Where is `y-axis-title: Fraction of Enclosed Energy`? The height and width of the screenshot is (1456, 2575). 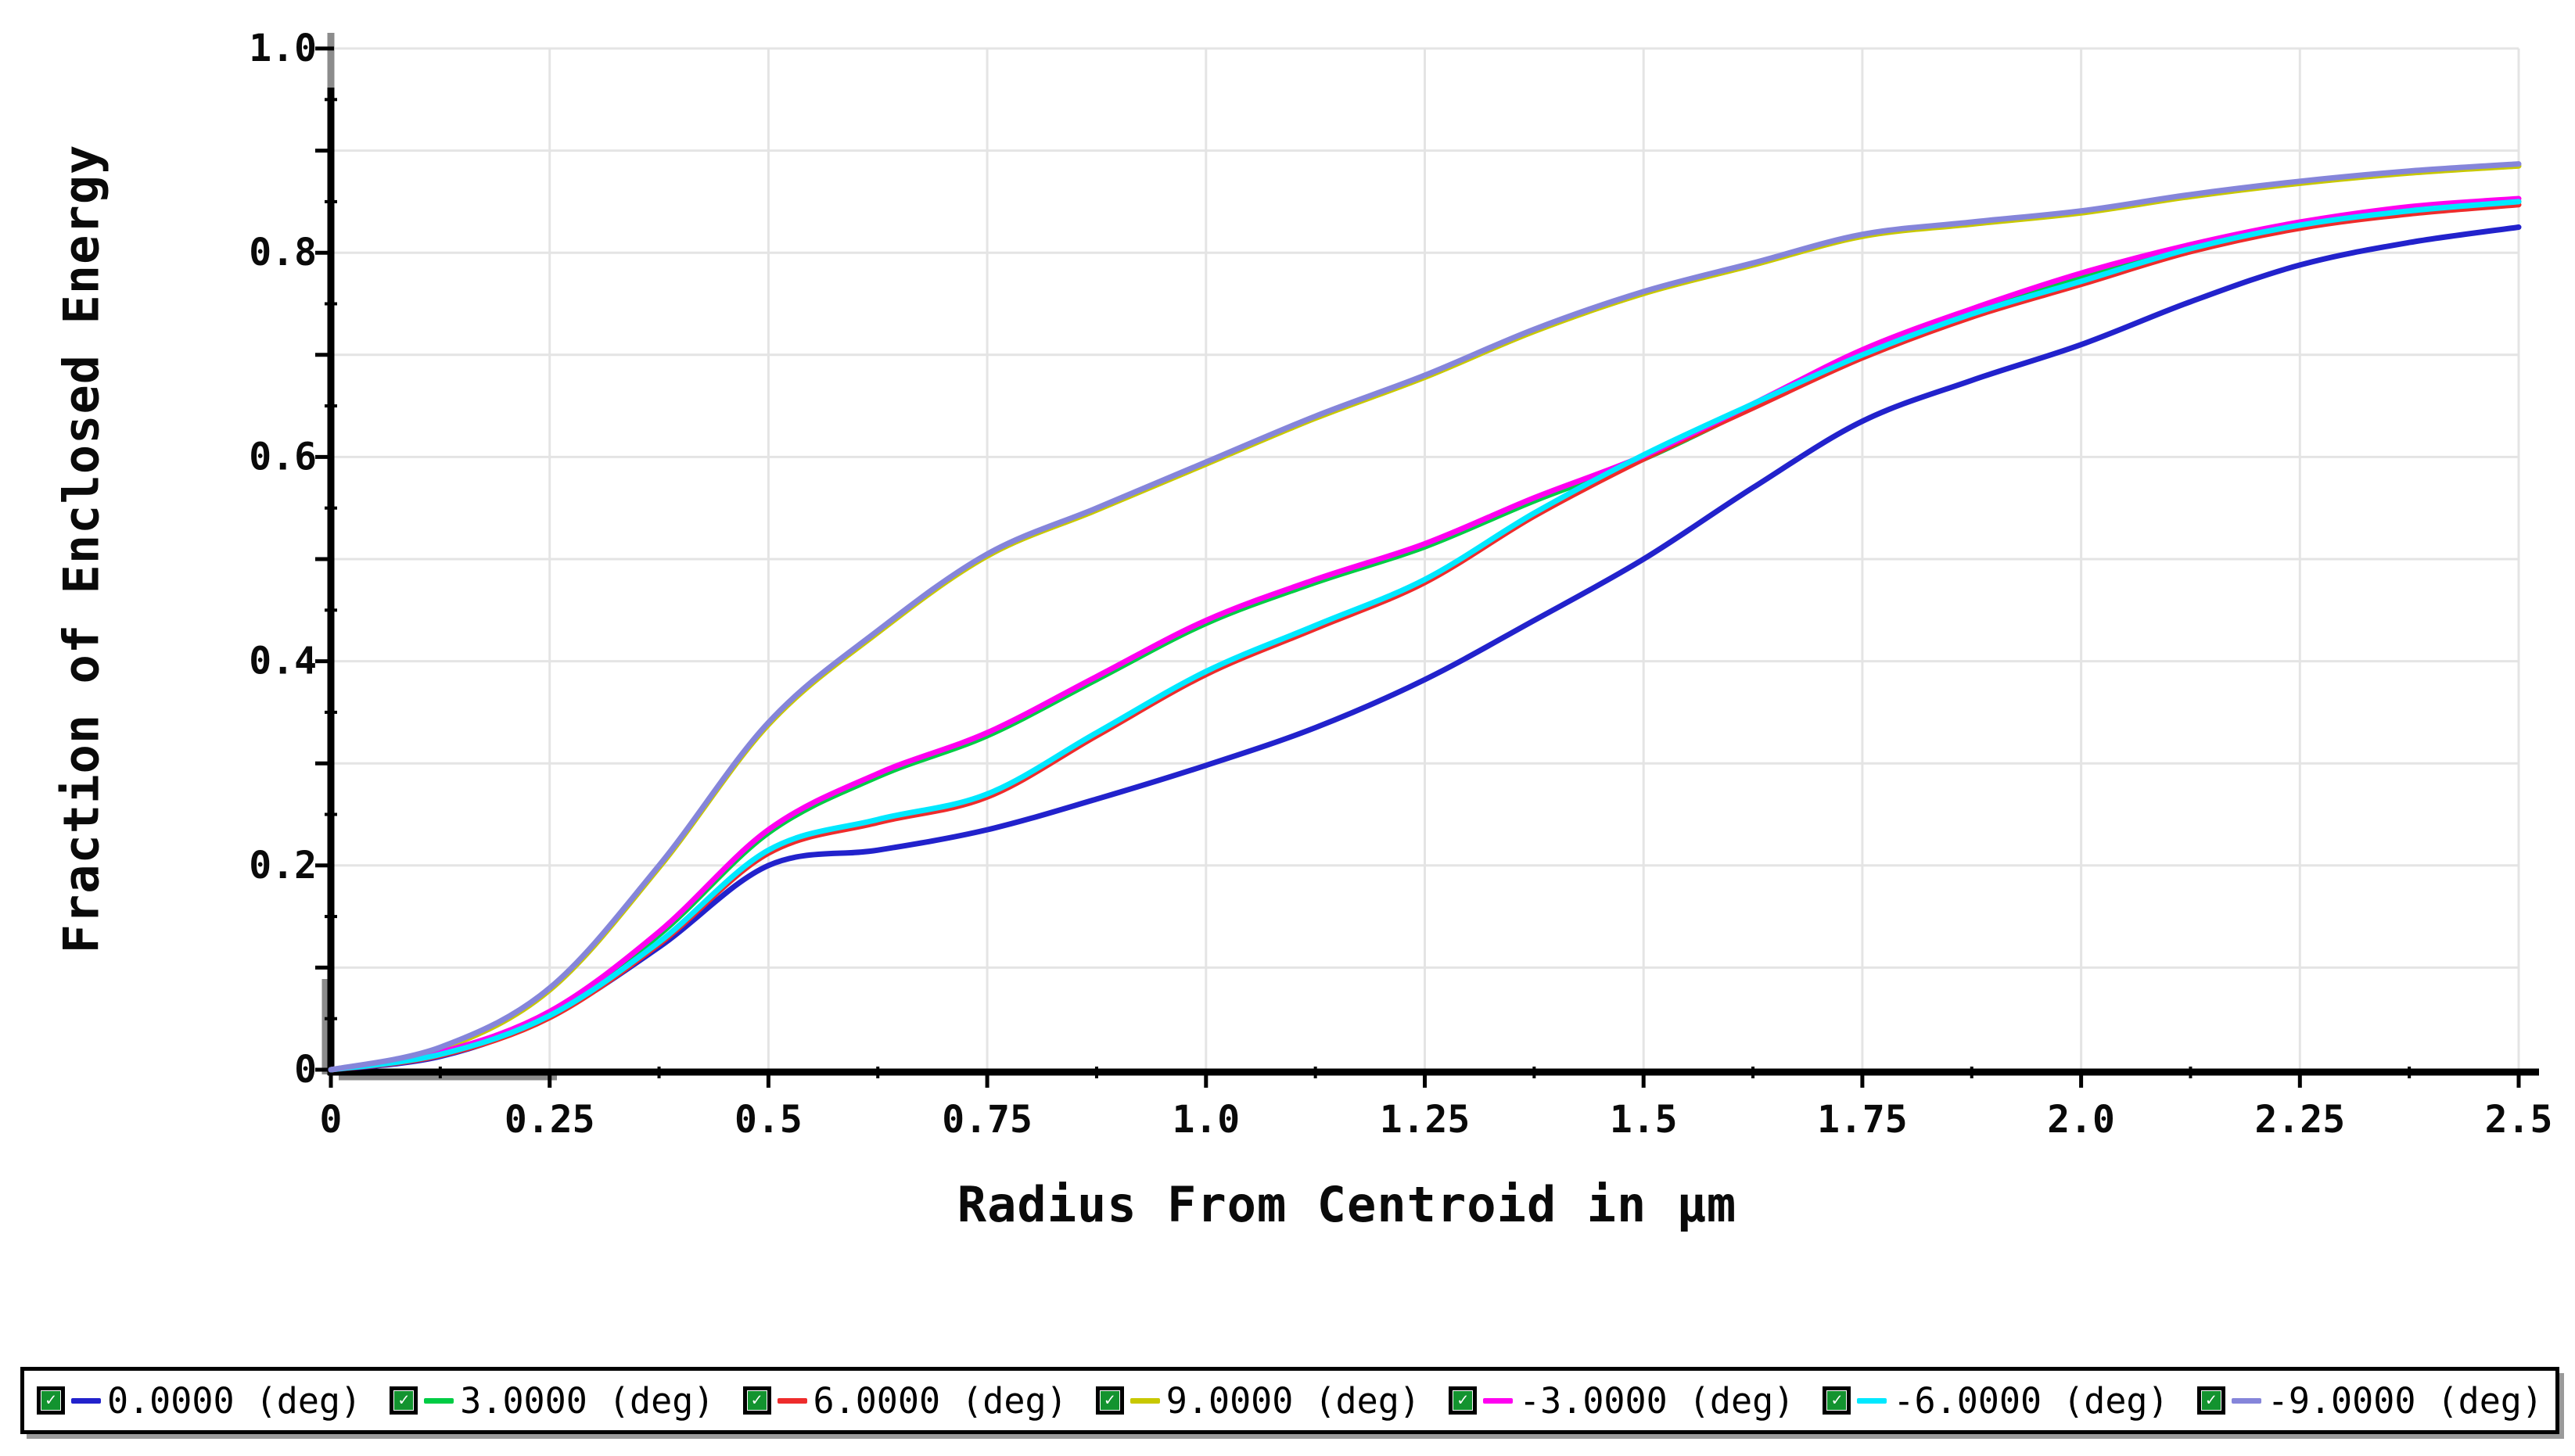
y-axis-title: Fraction of Enclosed Energy is located at coordinates (81, 549).